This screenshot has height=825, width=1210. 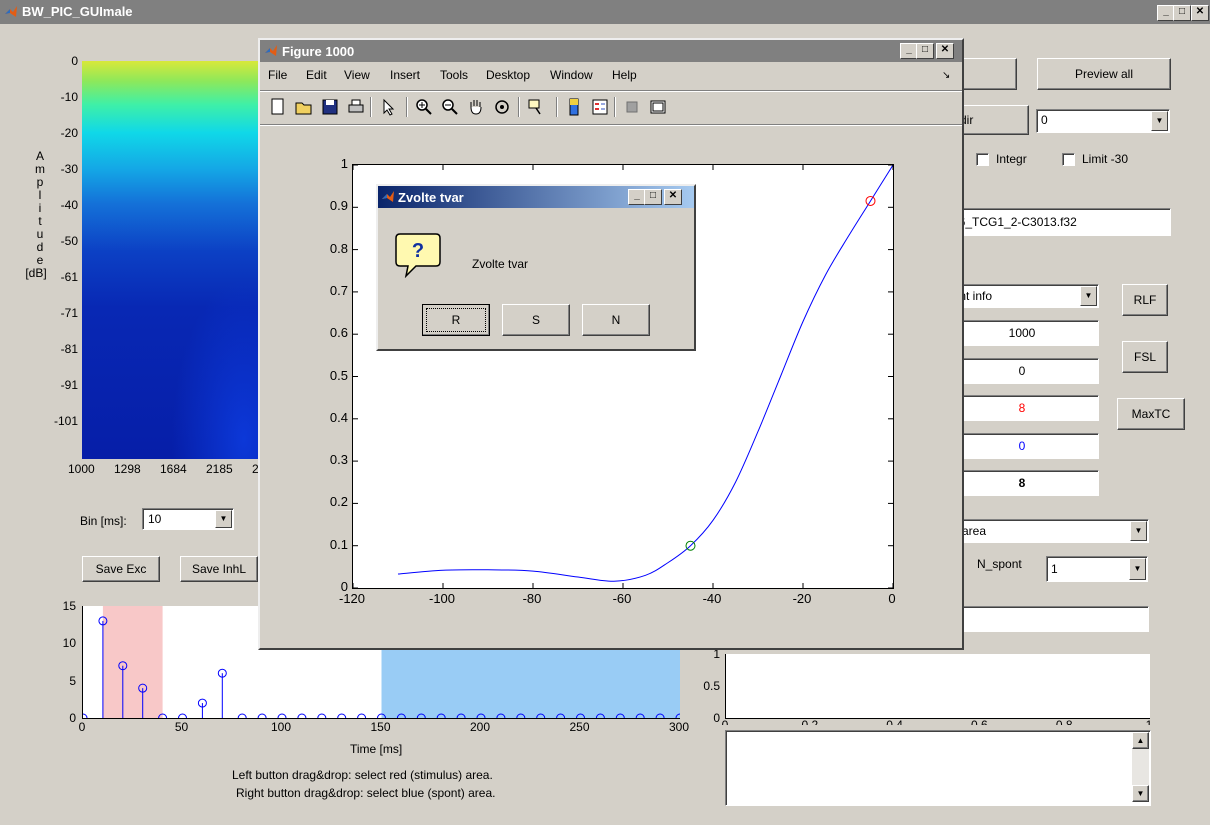 I want to click on heatmap-ylabel-char: d, so click(x=40, y=247).